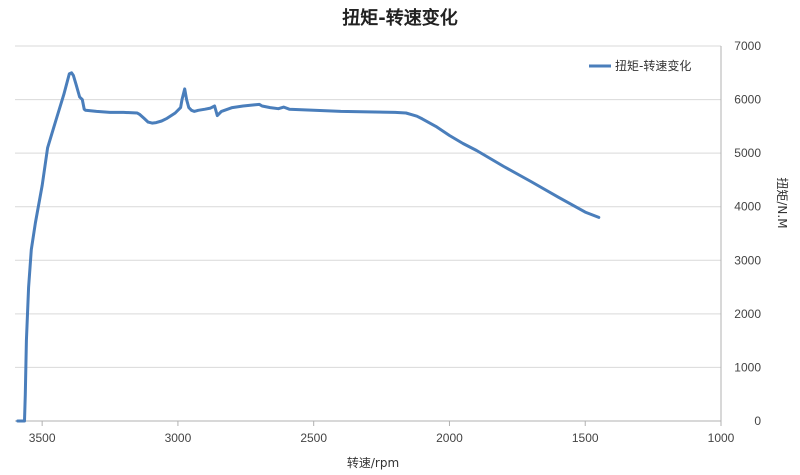  Describe the element at coordinates (585, 438) in the screenshot. I see `x-tick-label: 1500` at that location.